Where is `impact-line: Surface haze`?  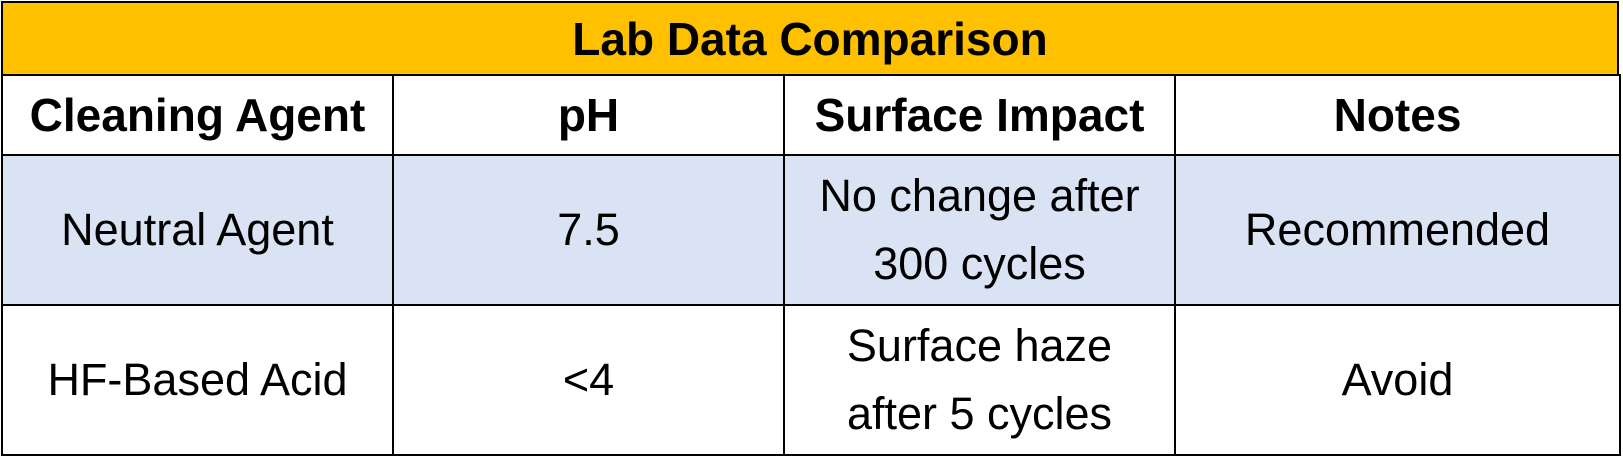 impact-line: Surface haze is located at coordinates (979, 345).